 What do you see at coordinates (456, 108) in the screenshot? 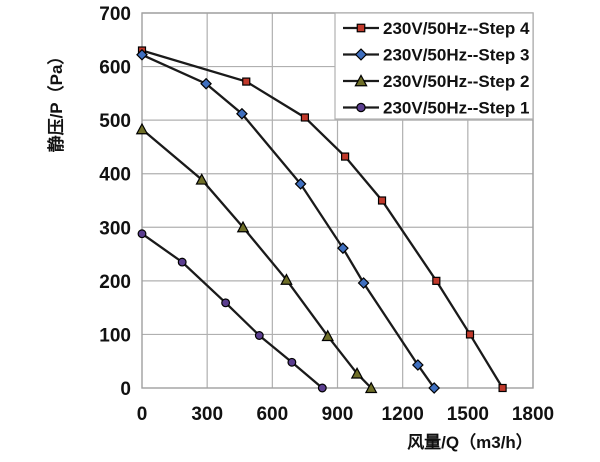
I see `legend-label: 230V/50Hz--Step 1` at bounding box center [456, 108].